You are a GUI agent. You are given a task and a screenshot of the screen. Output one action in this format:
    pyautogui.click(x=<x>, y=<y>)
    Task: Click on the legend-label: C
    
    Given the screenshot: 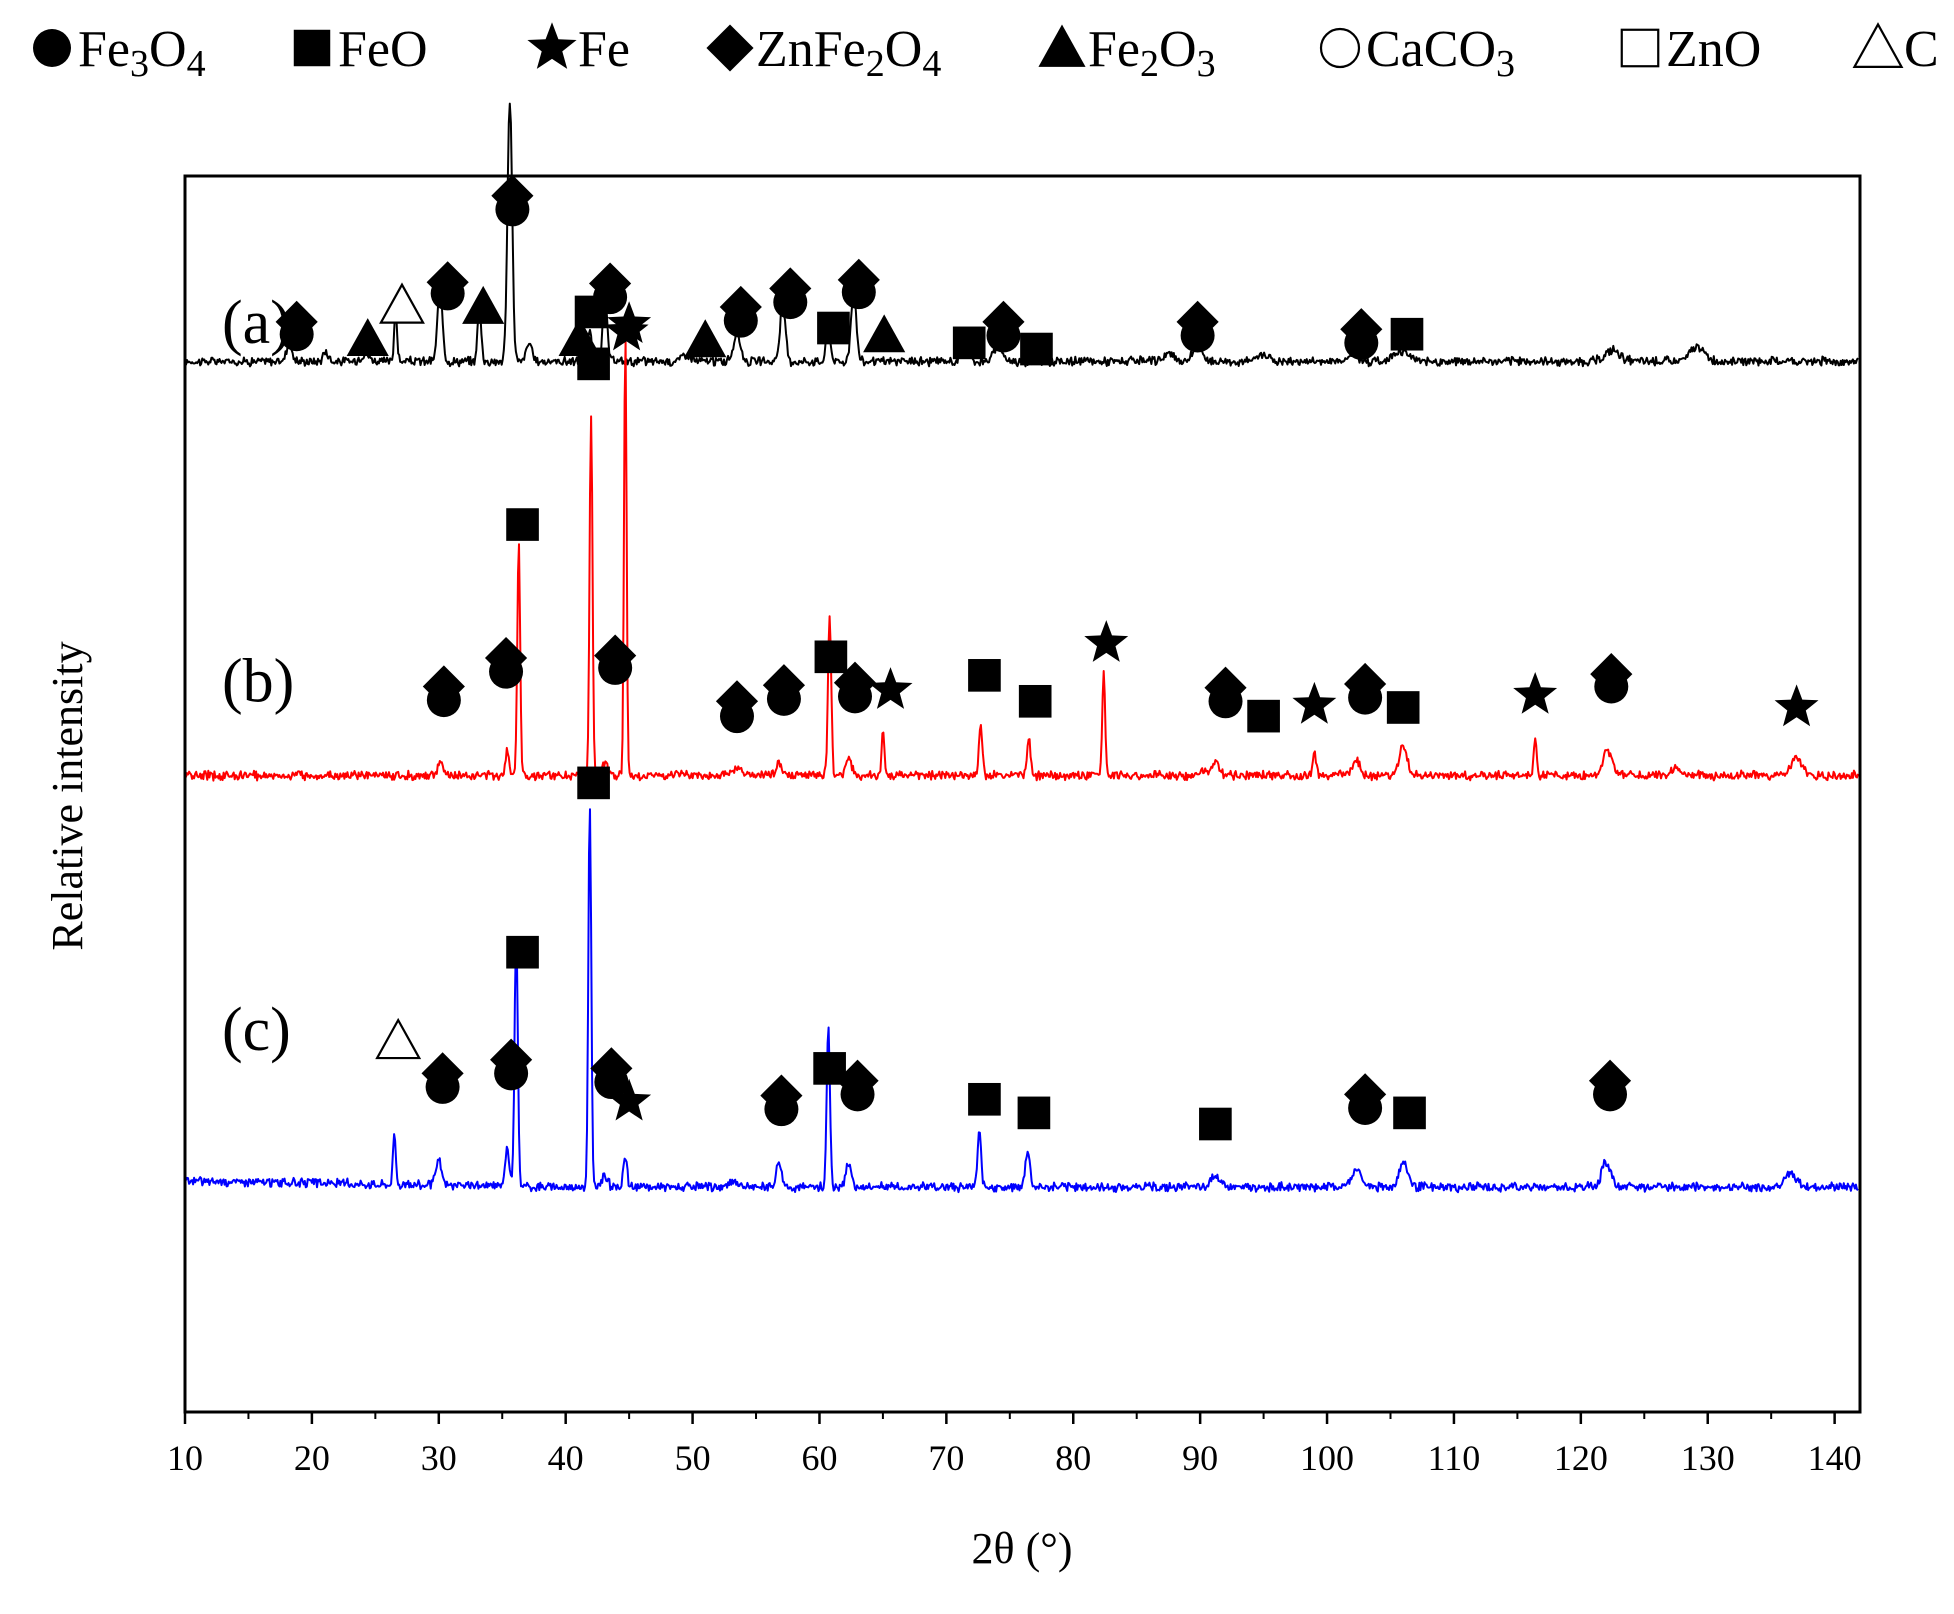 What is the action you would take?
    pyautogui.click(x=1921, y=49)
    